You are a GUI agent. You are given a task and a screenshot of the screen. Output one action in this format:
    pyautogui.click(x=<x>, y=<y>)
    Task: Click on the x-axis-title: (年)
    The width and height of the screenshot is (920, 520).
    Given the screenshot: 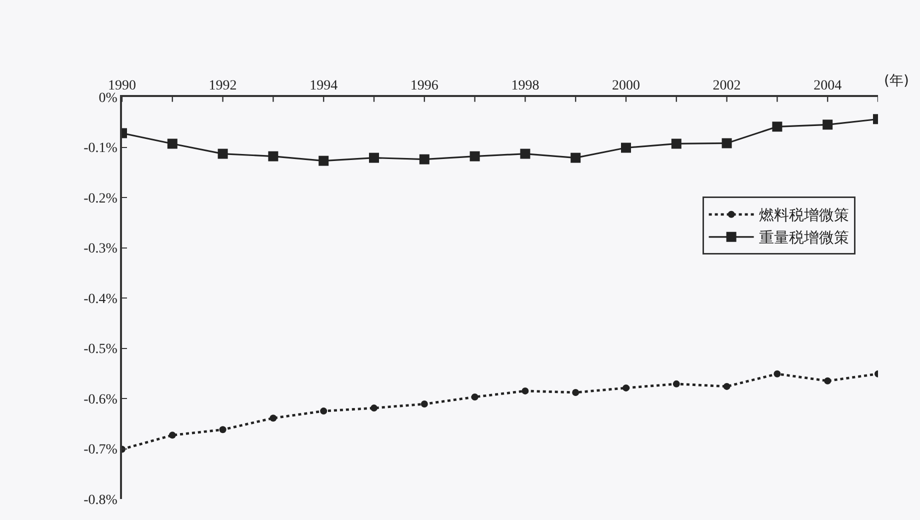 What is the action you would take?
    pyautogui.click(x=896, y=81)
    